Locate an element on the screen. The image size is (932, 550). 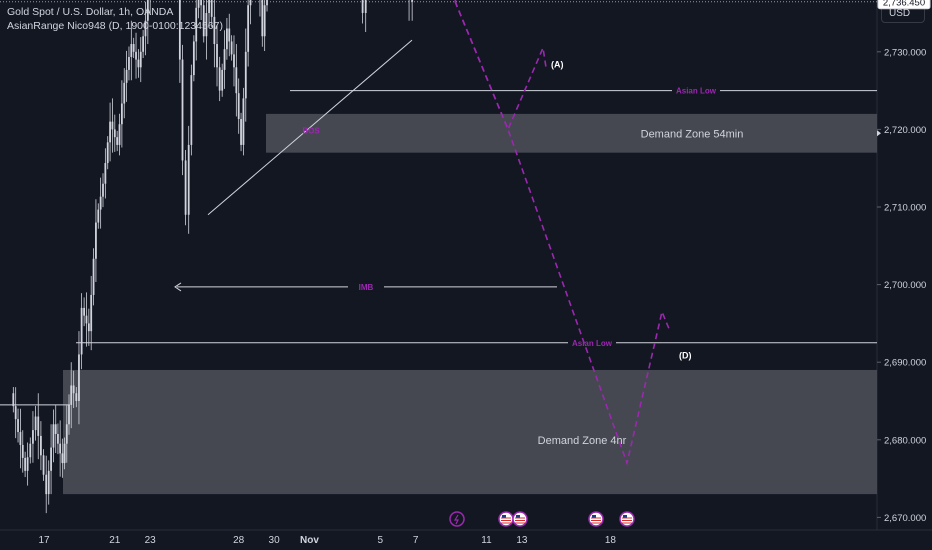
annotation-label: IMB is located at coordinates (366, 287).